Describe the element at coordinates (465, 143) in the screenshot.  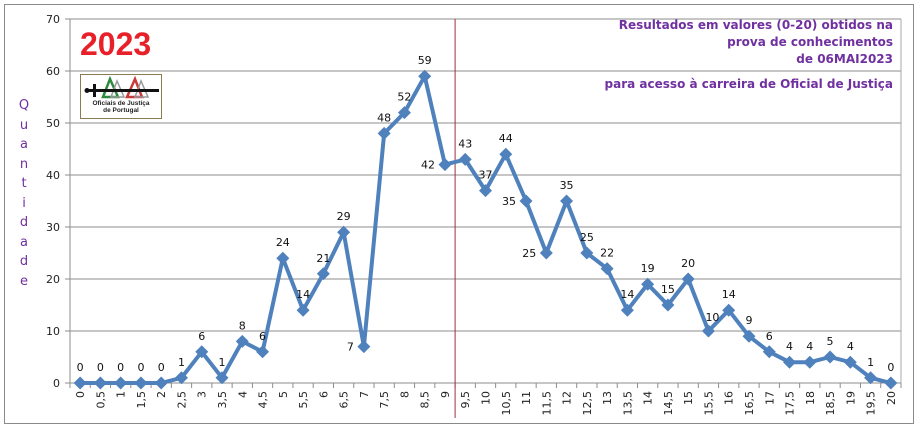
I see `data-label: 43` at that location.